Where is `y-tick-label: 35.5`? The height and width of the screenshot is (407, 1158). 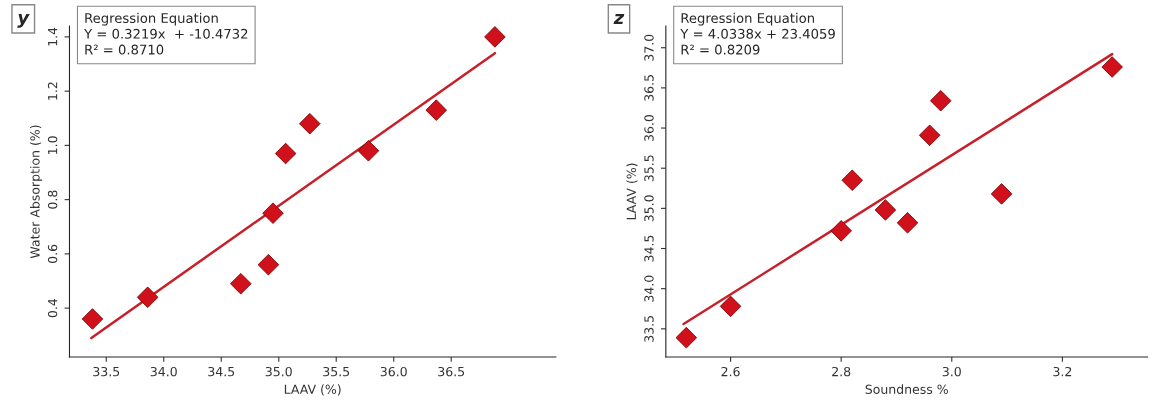 y-tick-label: 35.5 is located at coordinates (649, 168).